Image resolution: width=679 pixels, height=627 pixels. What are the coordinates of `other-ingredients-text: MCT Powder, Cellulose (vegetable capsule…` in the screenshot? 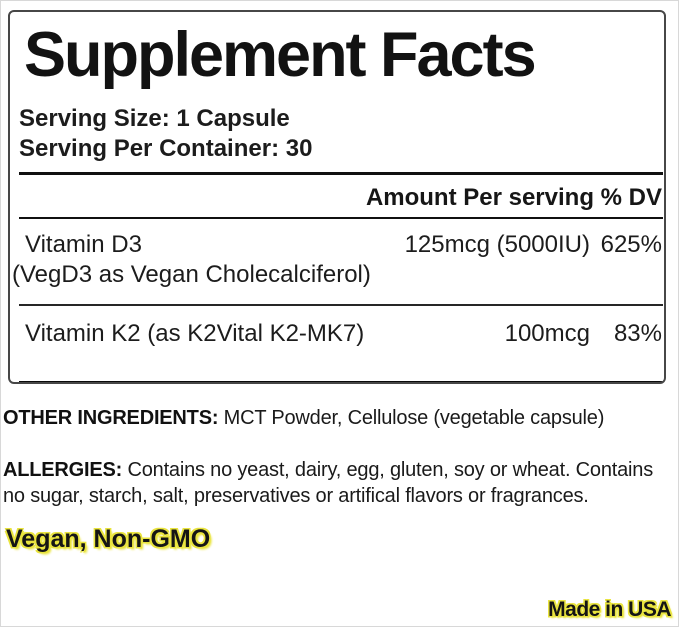 It's located at (414, 418).